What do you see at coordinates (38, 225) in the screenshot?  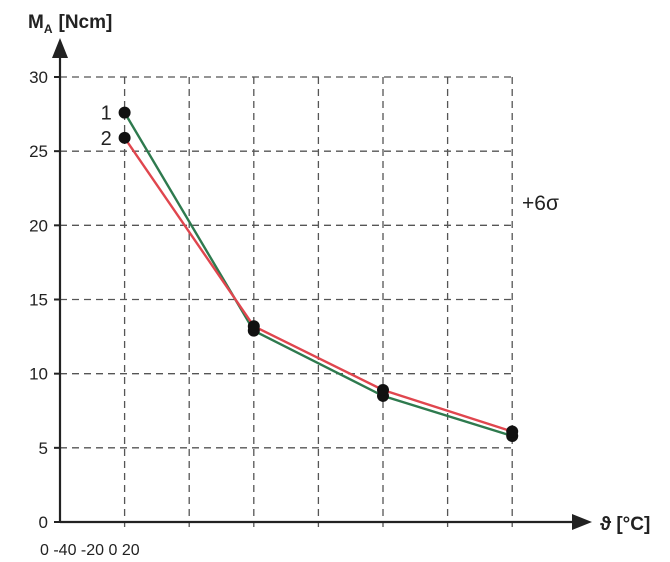 I see `y-tick-label: 20` at bounding box center [38, 225].